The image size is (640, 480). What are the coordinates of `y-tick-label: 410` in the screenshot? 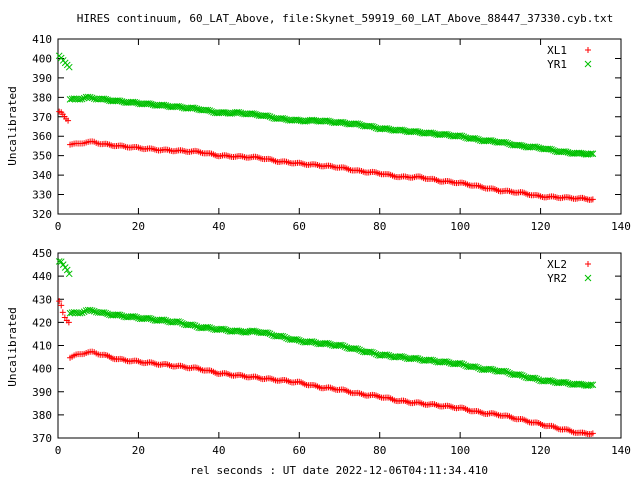 It's located at (42, 39).